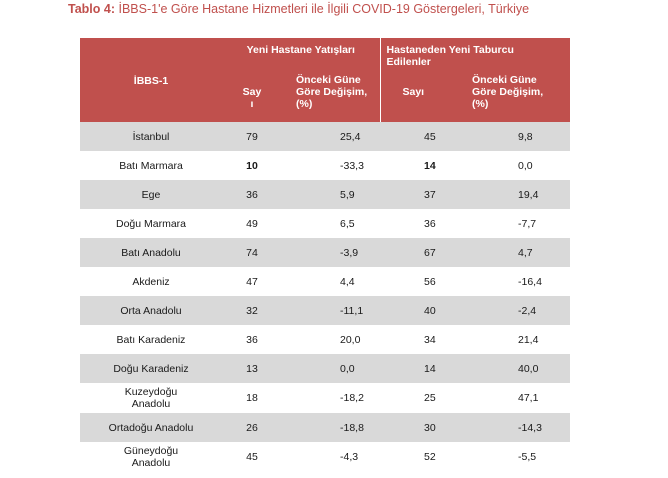 The width and height of the screenshot is (668, 478). What do you see at coordinates (151, 310) in the screenshot?
I see `cell-region: Orta Anadolu` at bounding box center [151, 310].